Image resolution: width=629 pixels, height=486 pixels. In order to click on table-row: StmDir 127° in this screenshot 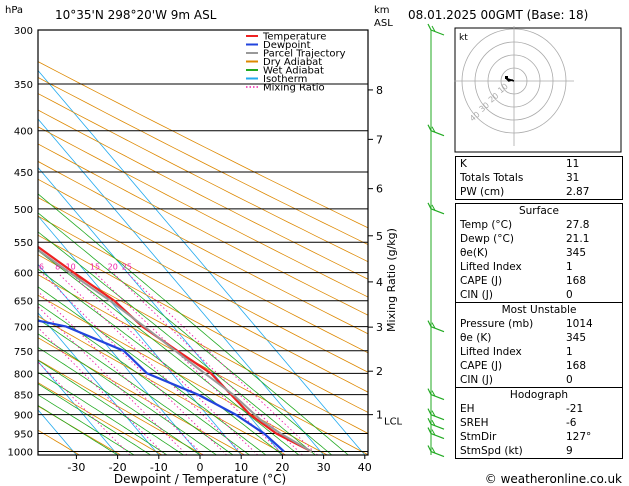, I will do `click(539, 437)`.